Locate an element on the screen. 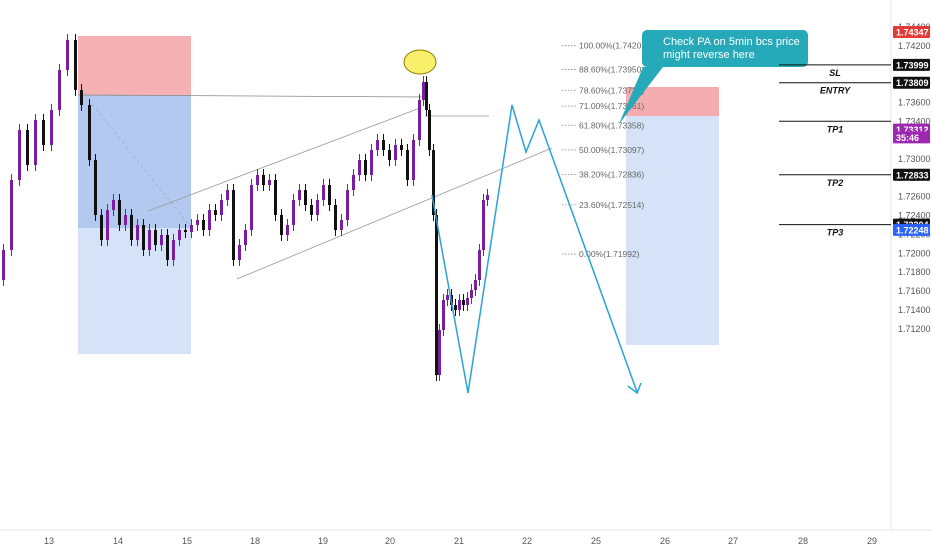 The height and width of the screenshot is (550, 932). trade-level-label: TP3 is located at coordinates (835, 233).